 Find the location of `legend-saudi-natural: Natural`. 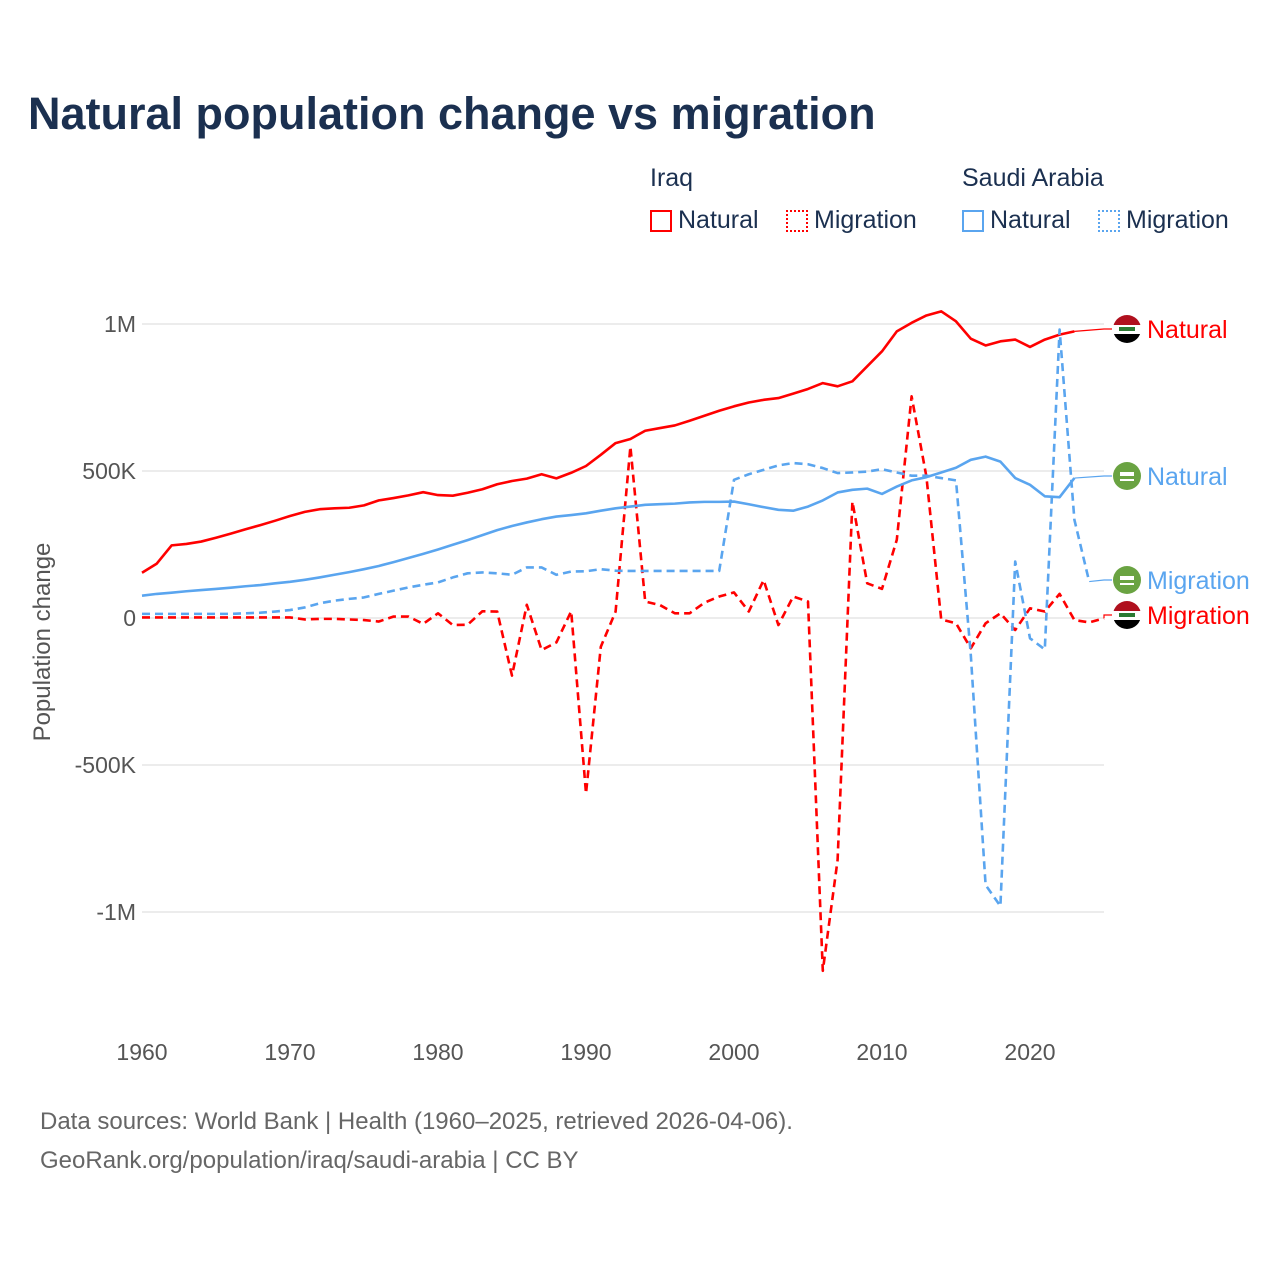

legend-saudi-natural: Natural is located at coordinates (1016, 220).